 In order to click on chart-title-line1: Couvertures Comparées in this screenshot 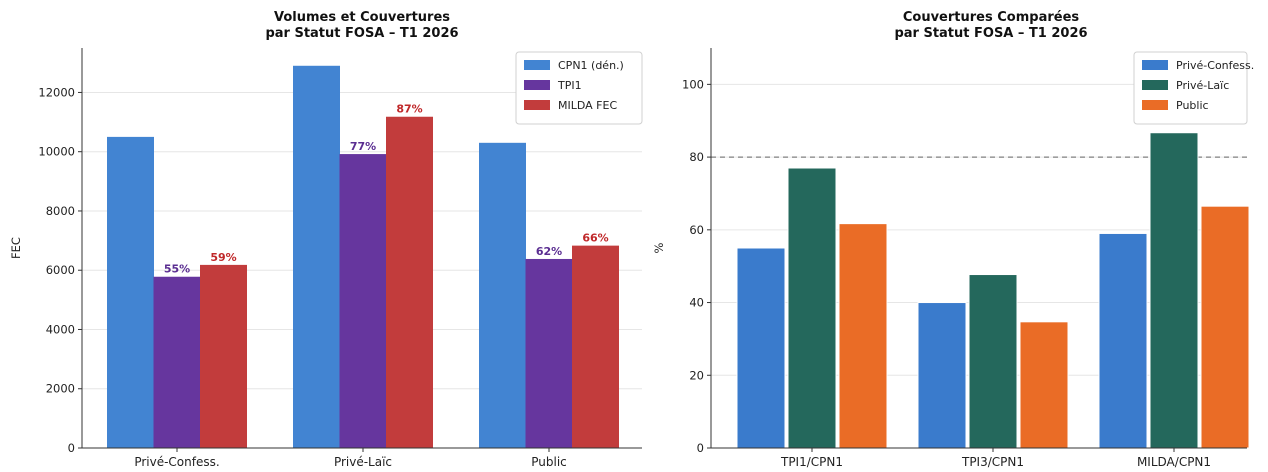, I will do `click(991, 17)`.